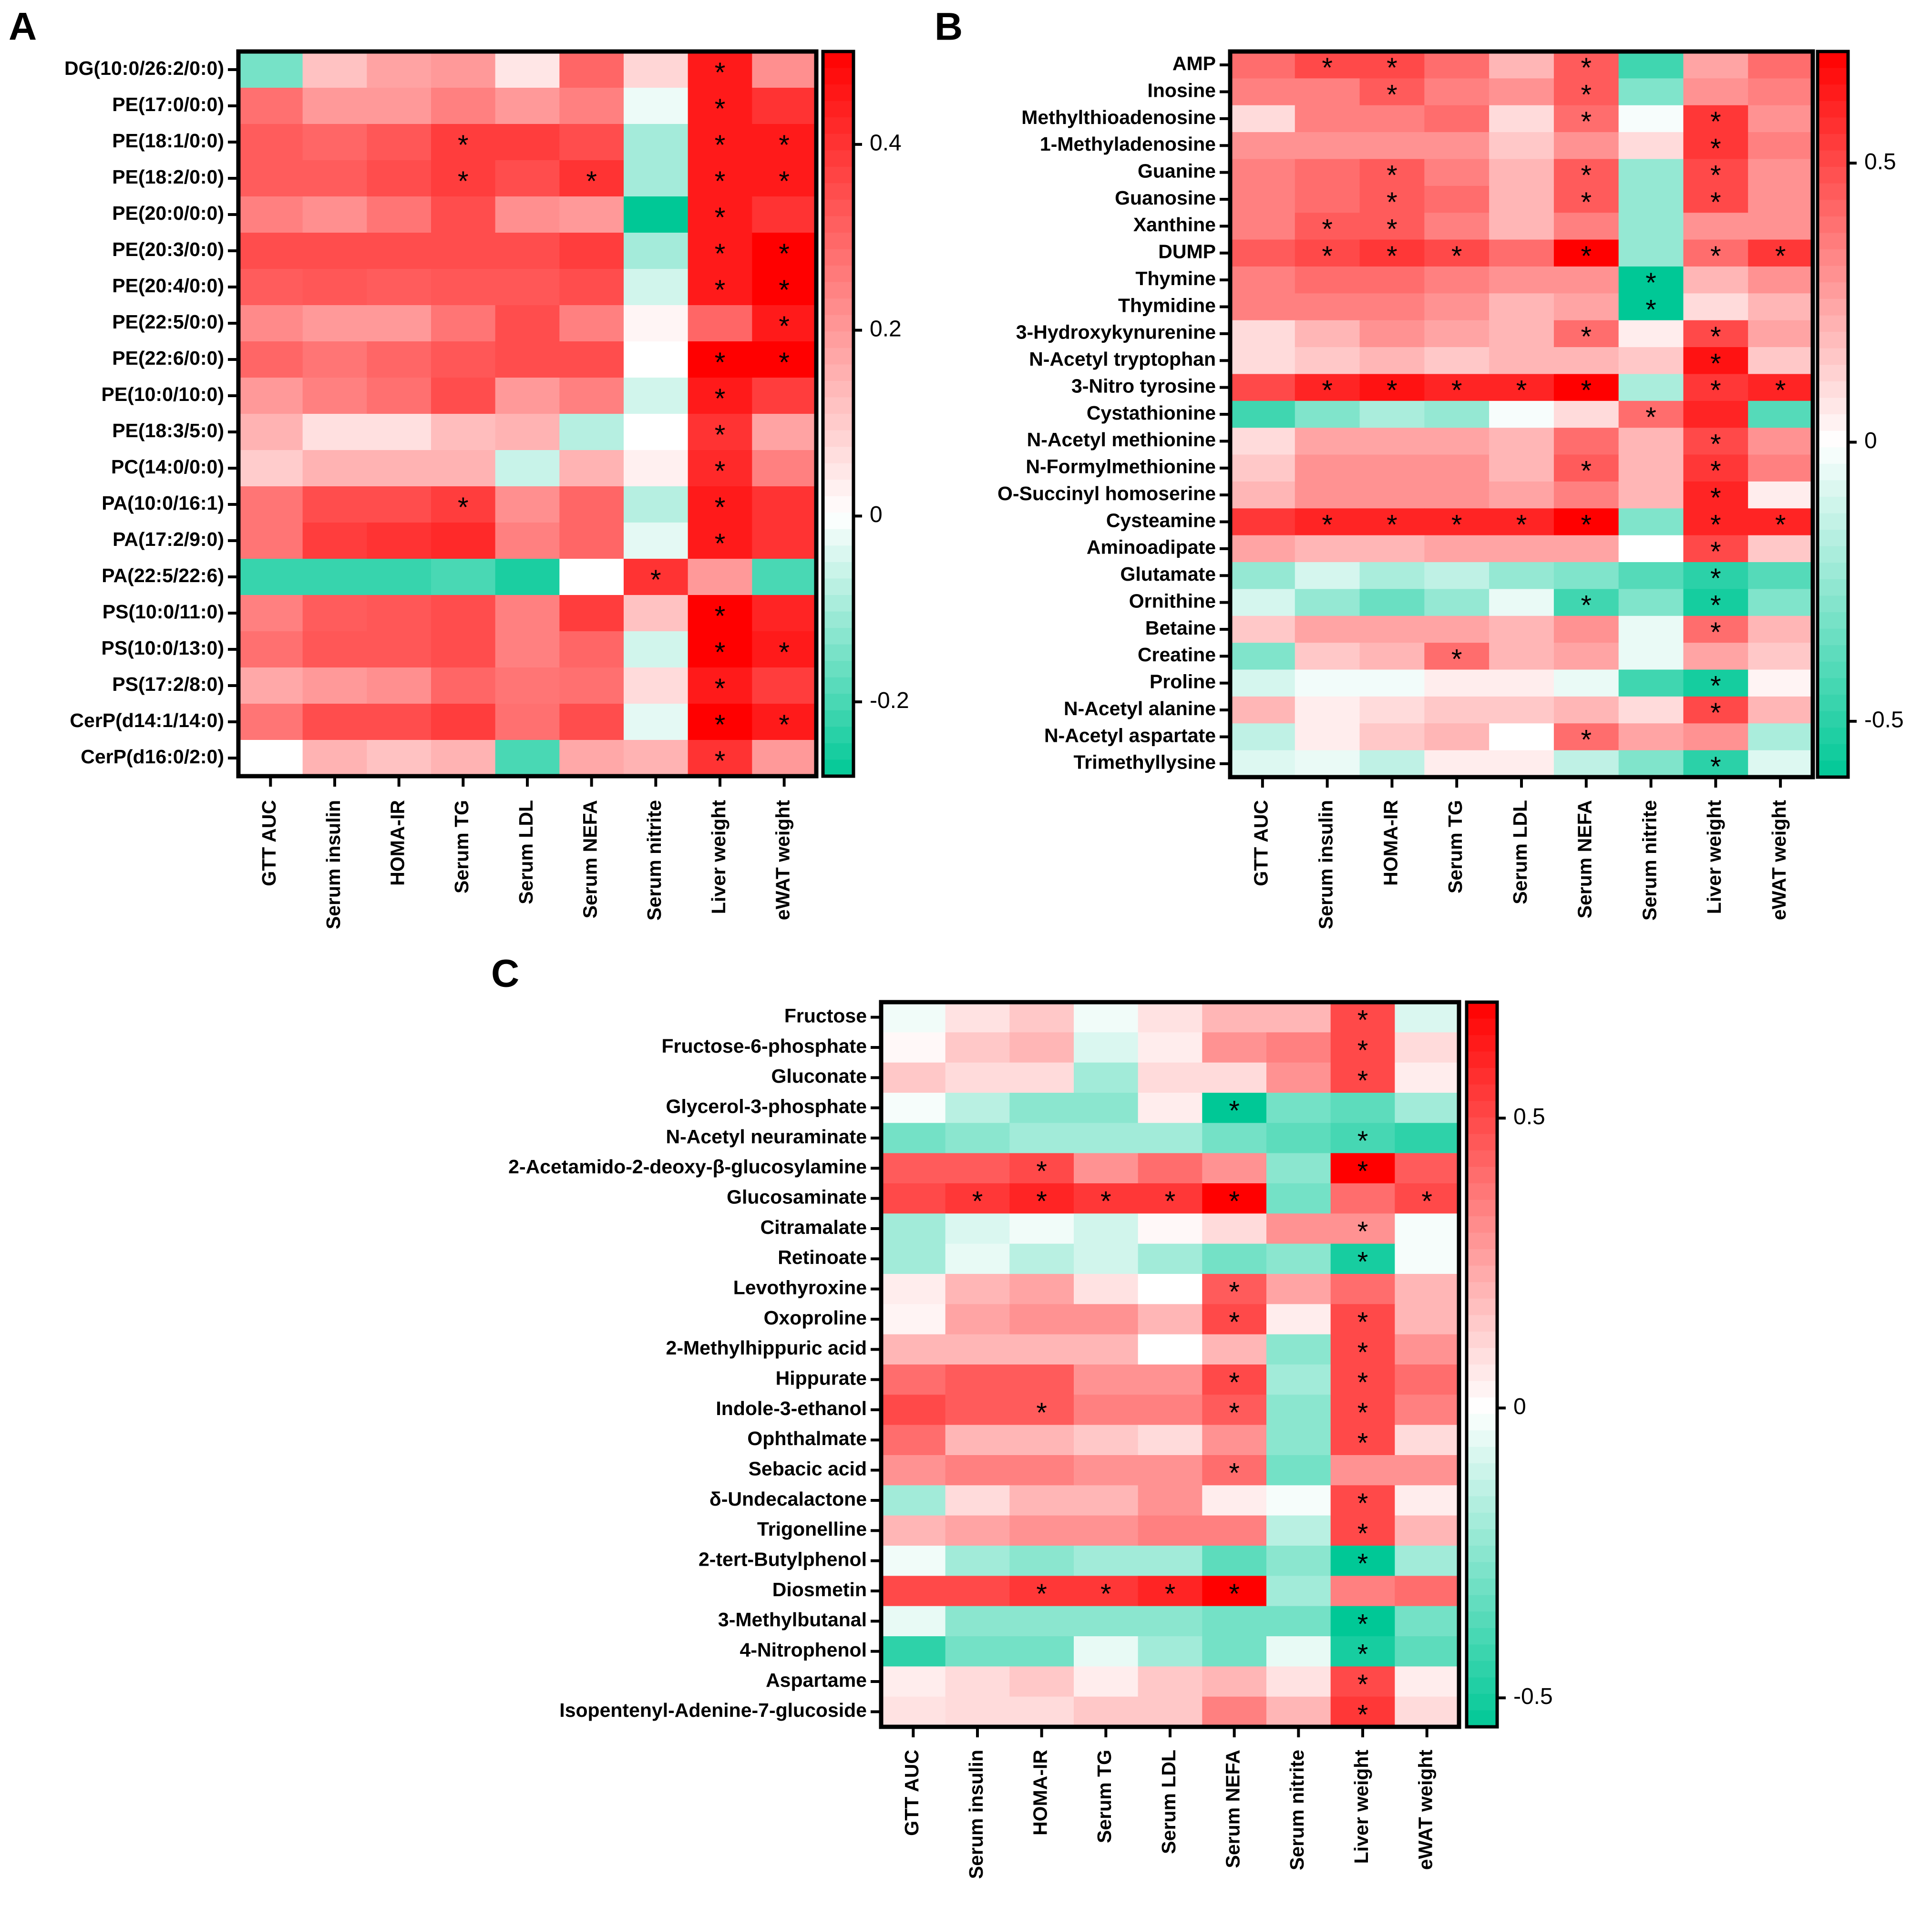 The width and height of the screenshot is (1932, 1908). Describe the element at coordinates (816, 1680) in the screenshot. I see `row-label: Aspartame` at that location.